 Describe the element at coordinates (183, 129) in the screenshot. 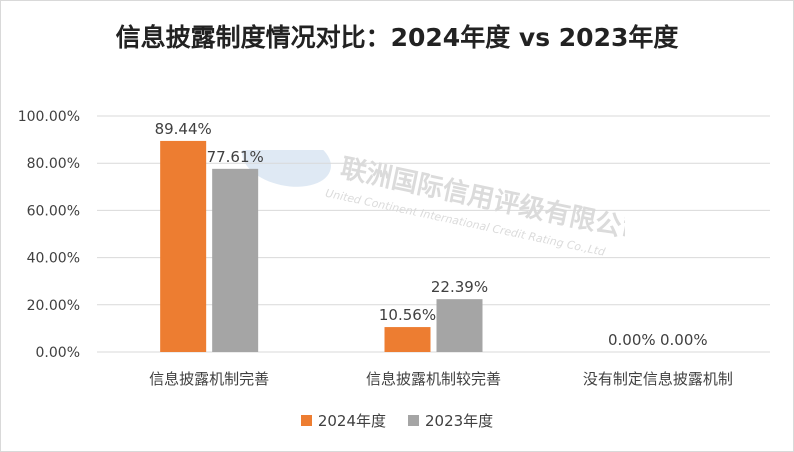

I see `data-label: 89.44%` at that location.